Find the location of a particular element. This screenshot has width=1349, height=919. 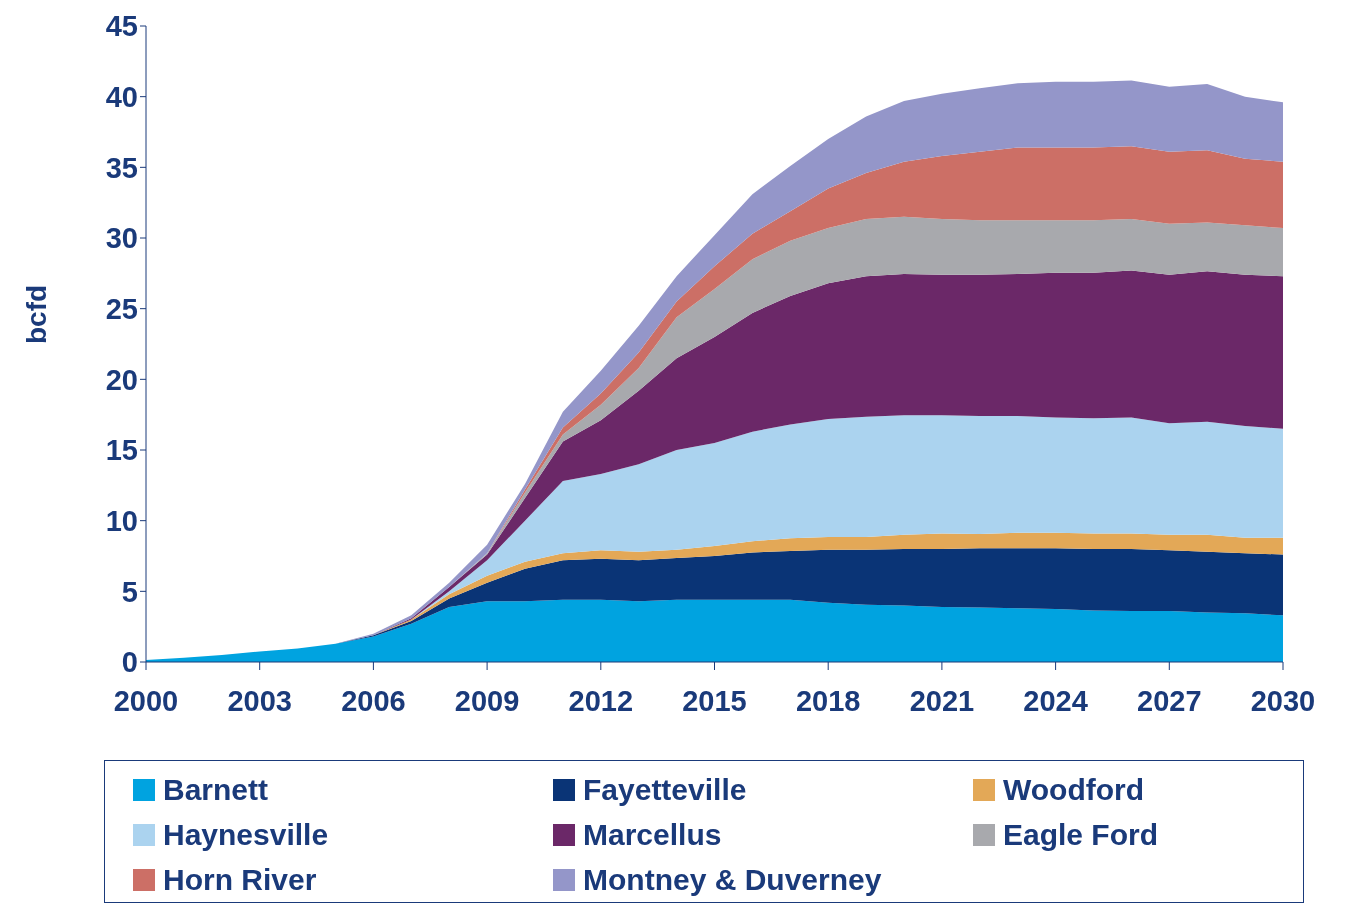

y-tick-label: 10 is located at coordinates (121, 520).